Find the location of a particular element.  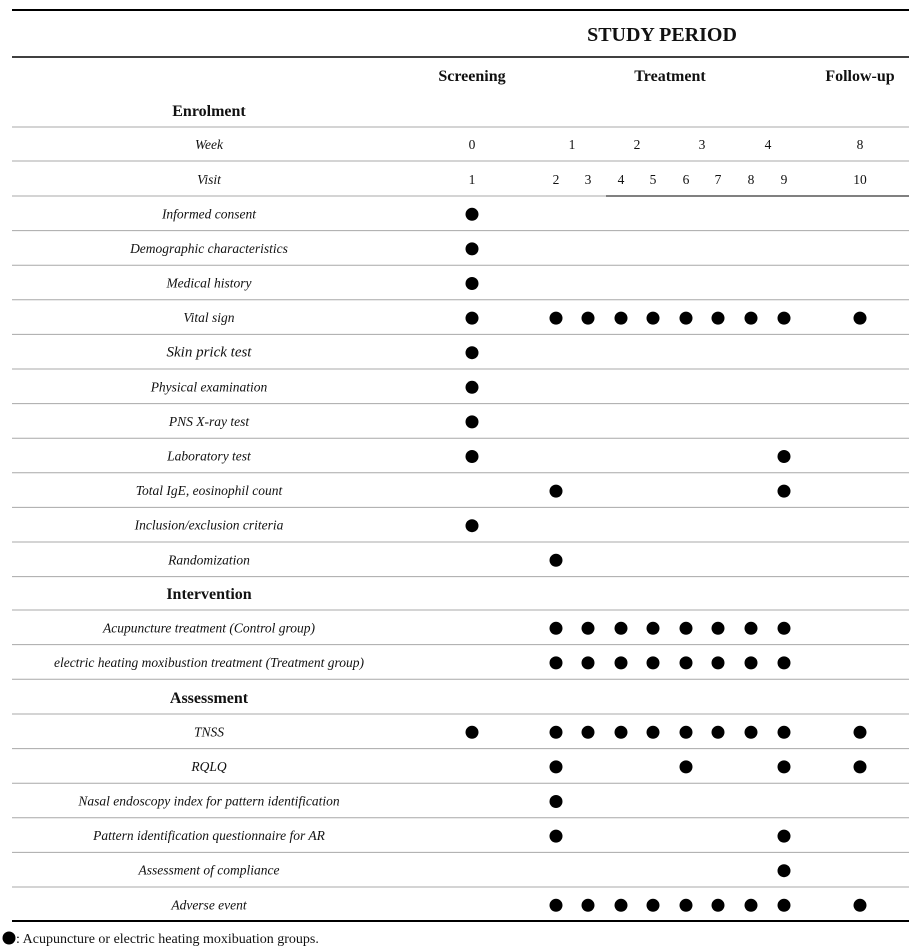

section-intervention: Intervention is located at coordinates (208, 594).